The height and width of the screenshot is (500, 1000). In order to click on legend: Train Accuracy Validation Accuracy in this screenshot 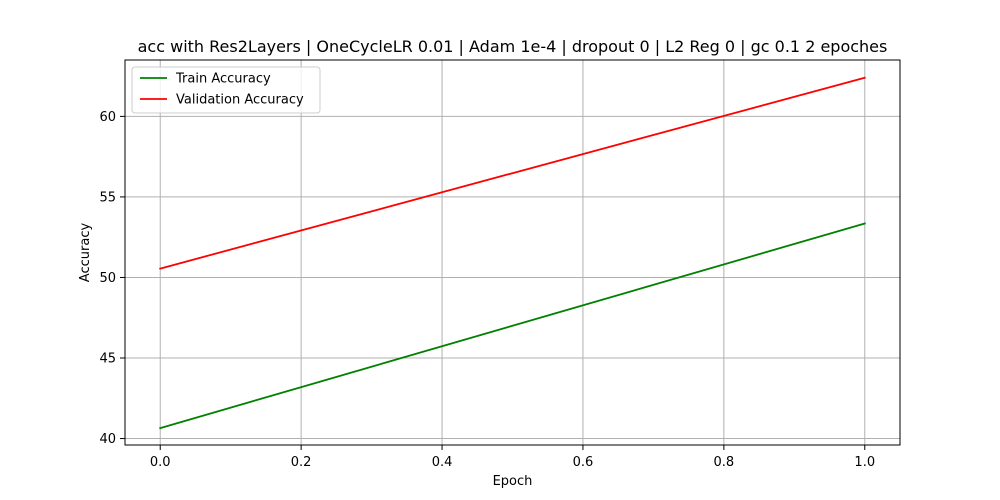, I will do `click(226, 90)`.